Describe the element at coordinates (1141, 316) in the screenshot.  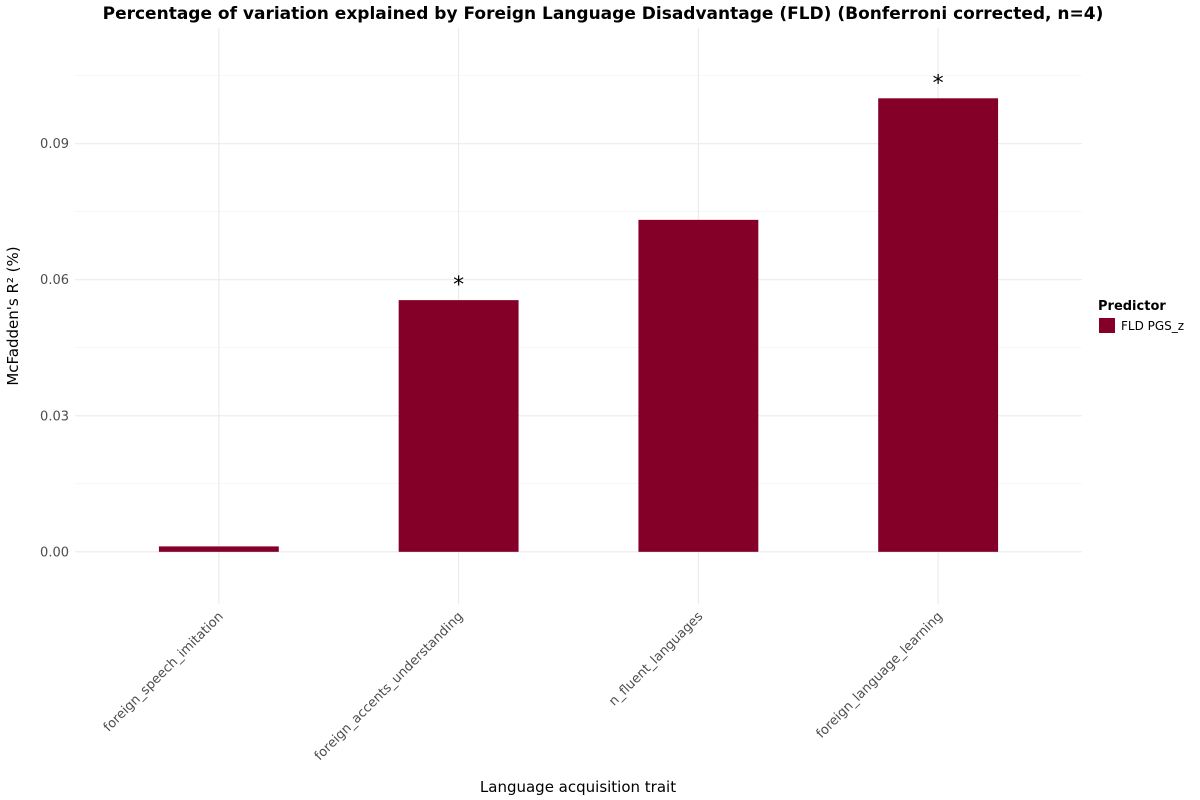
I see `legend: Predictor FLD PGS_z` at that location.